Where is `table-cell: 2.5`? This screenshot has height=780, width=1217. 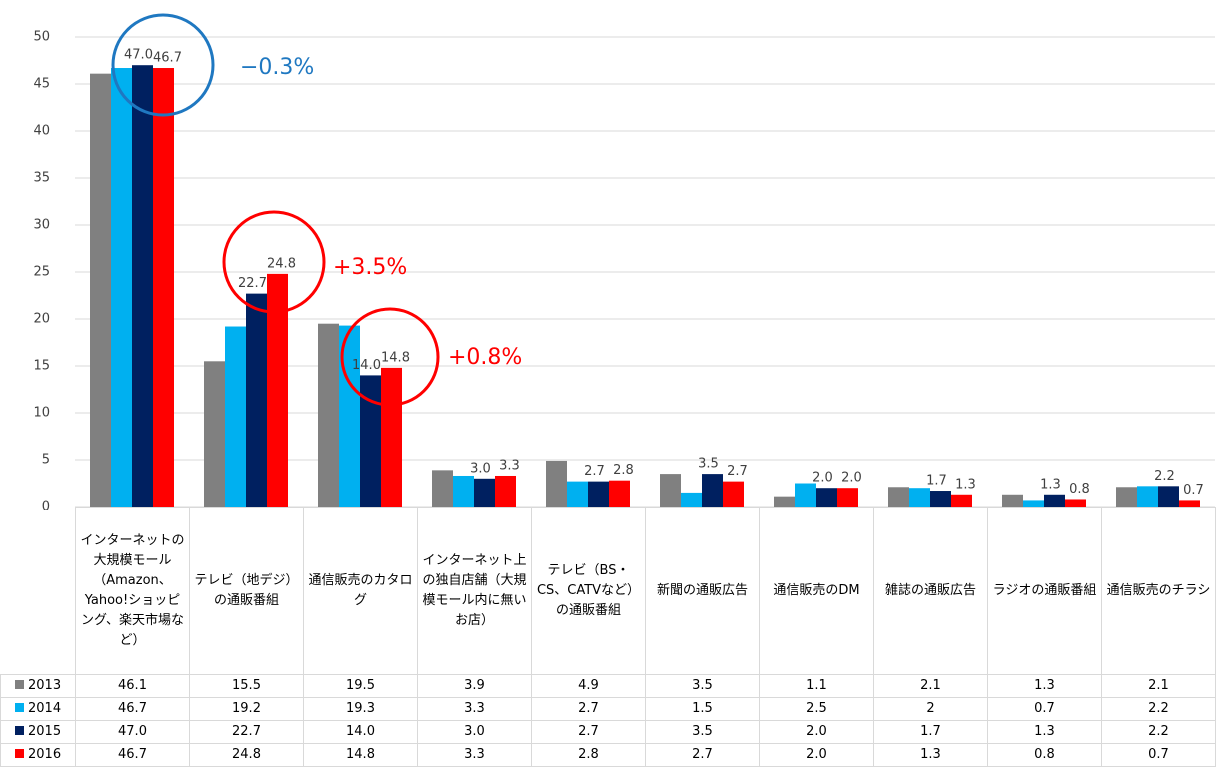
table-cell: 2.5 is located at coordinates (816, 709).